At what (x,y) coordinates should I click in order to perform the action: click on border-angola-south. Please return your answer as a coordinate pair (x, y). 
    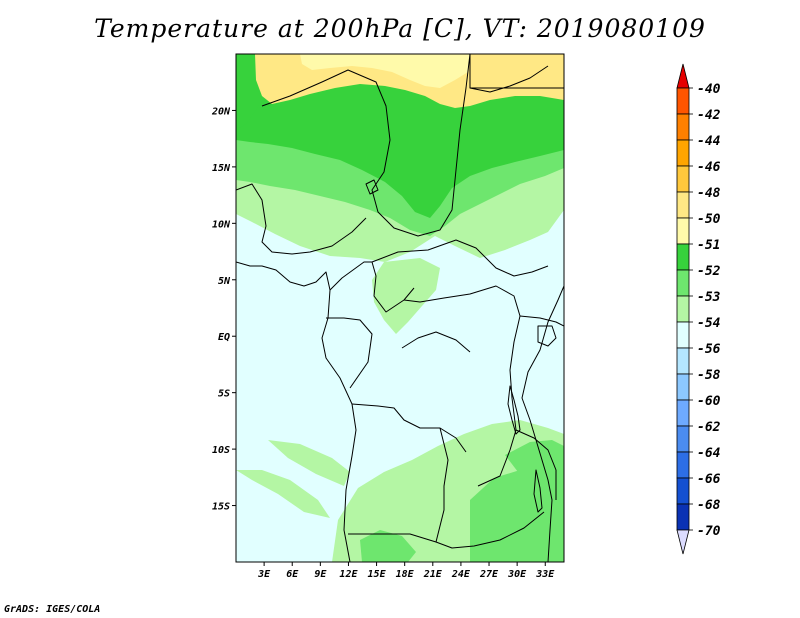
    Looking at the image, I should click on (446, 530).